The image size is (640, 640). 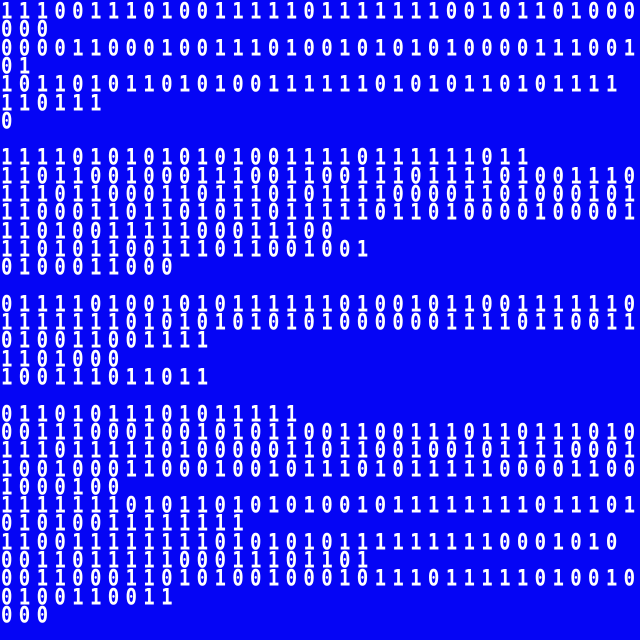 I want to click on binary-text-line: 111111101011010101001011111111011101, so click(x=320, y=505).